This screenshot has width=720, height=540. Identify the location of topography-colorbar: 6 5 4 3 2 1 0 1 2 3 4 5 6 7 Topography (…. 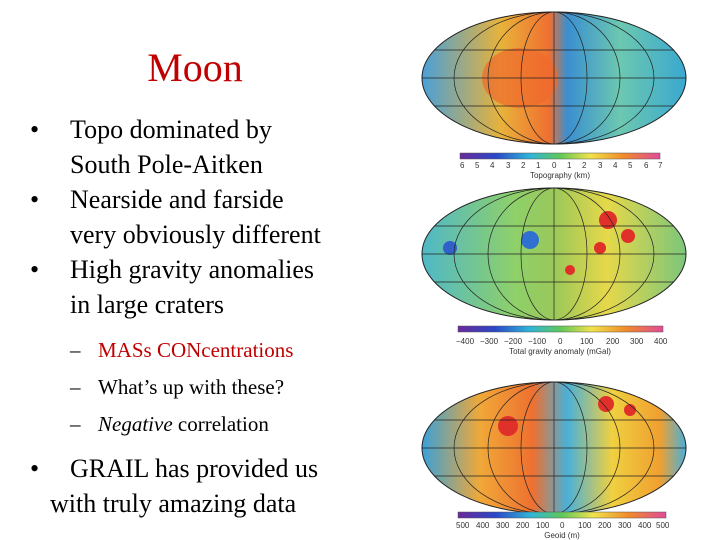
(561, 166).